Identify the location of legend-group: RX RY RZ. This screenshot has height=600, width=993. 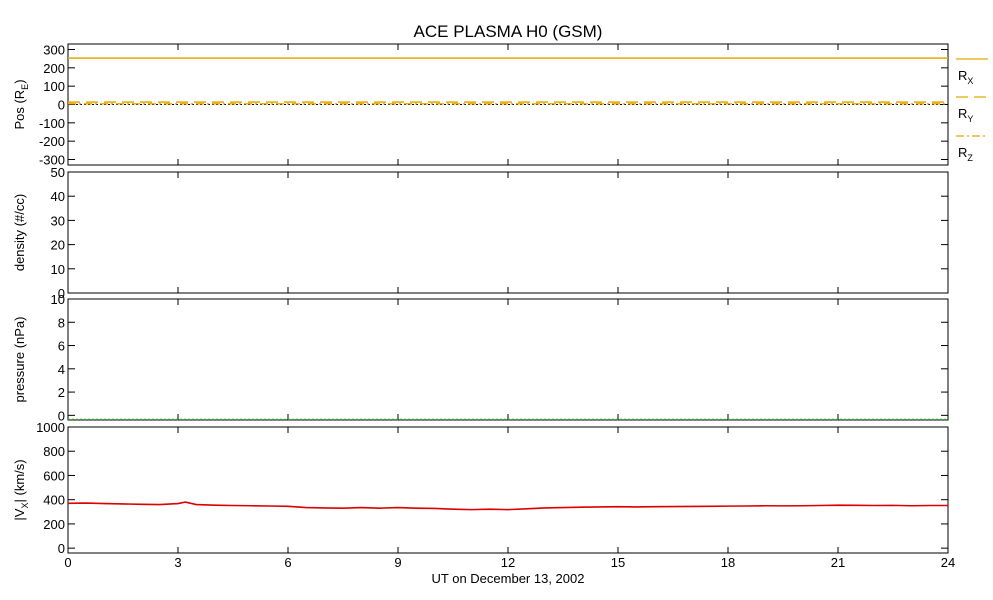
(972, 110).